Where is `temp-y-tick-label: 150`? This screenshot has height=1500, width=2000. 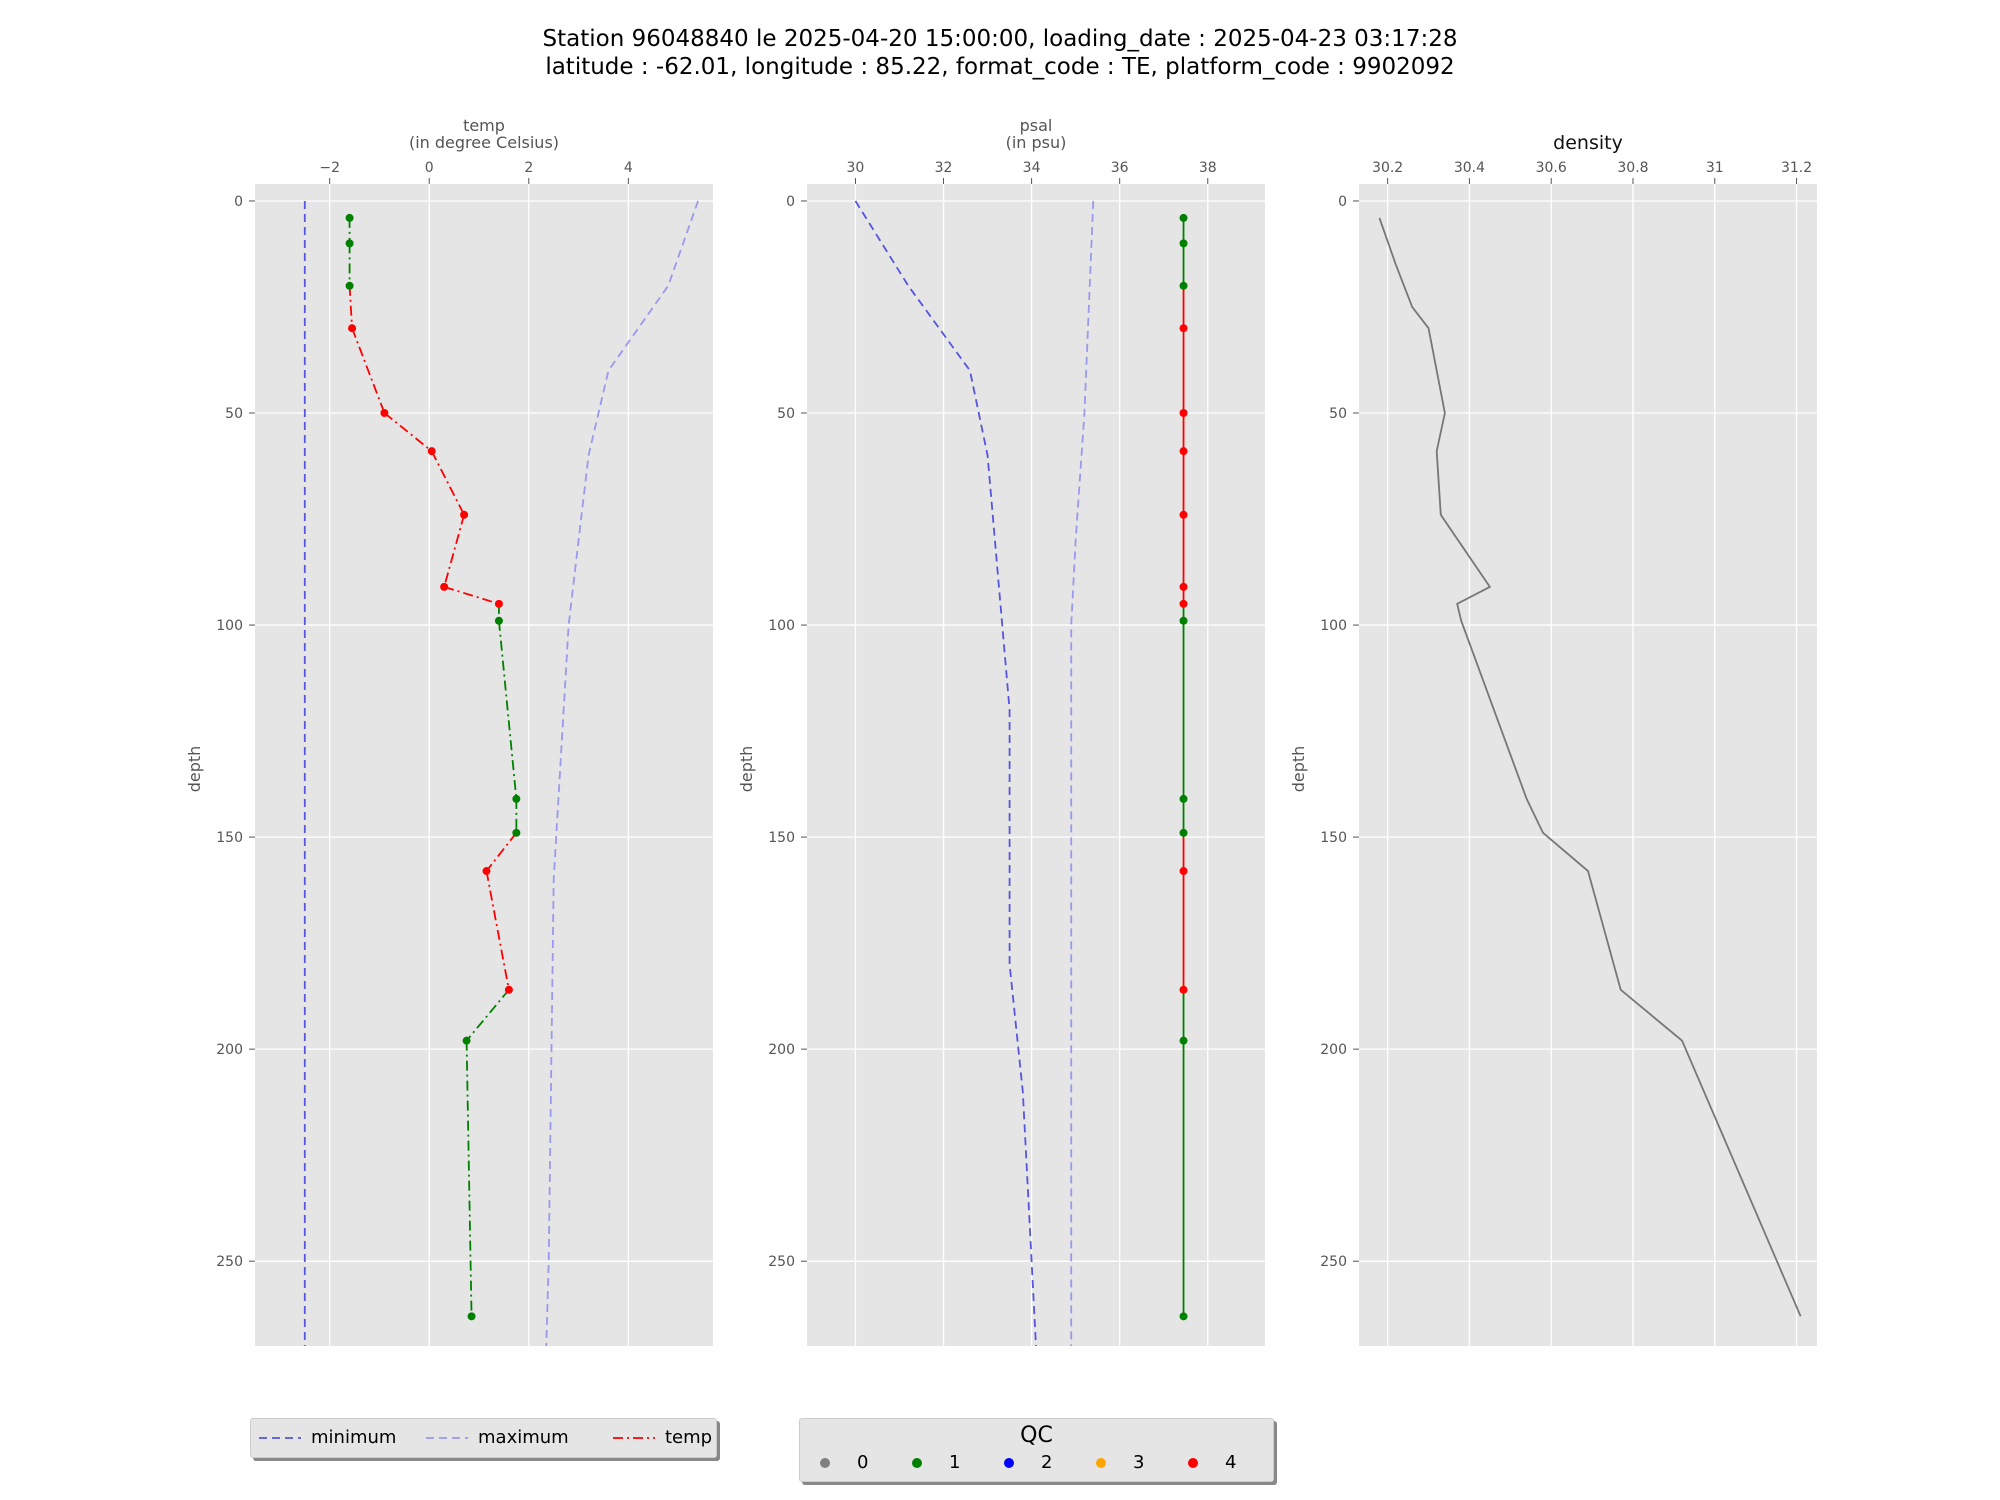
temp-y-tick-label: 150 is located at coordinates (229, 838).